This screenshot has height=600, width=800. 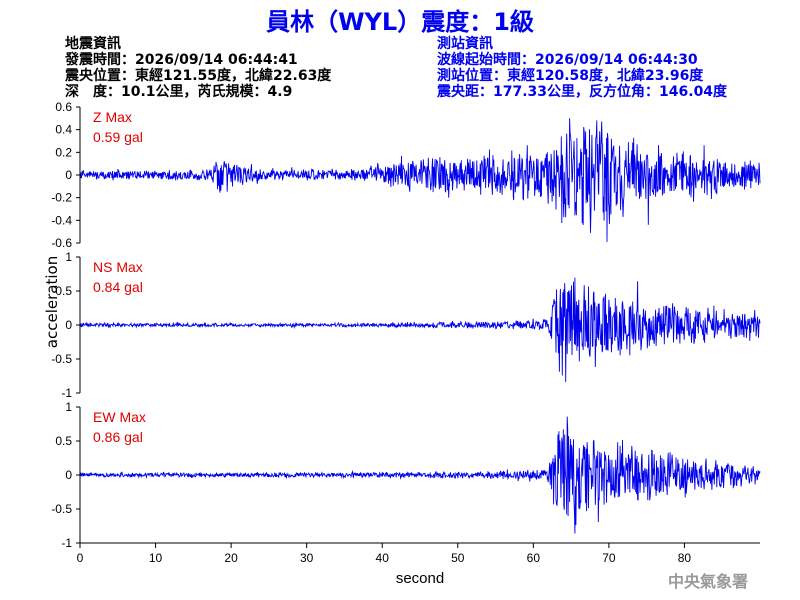 What do you see at coordinates (112, 117) in the screenshot?
I see `component-label: Z Max` at bounding box center [112, 117].